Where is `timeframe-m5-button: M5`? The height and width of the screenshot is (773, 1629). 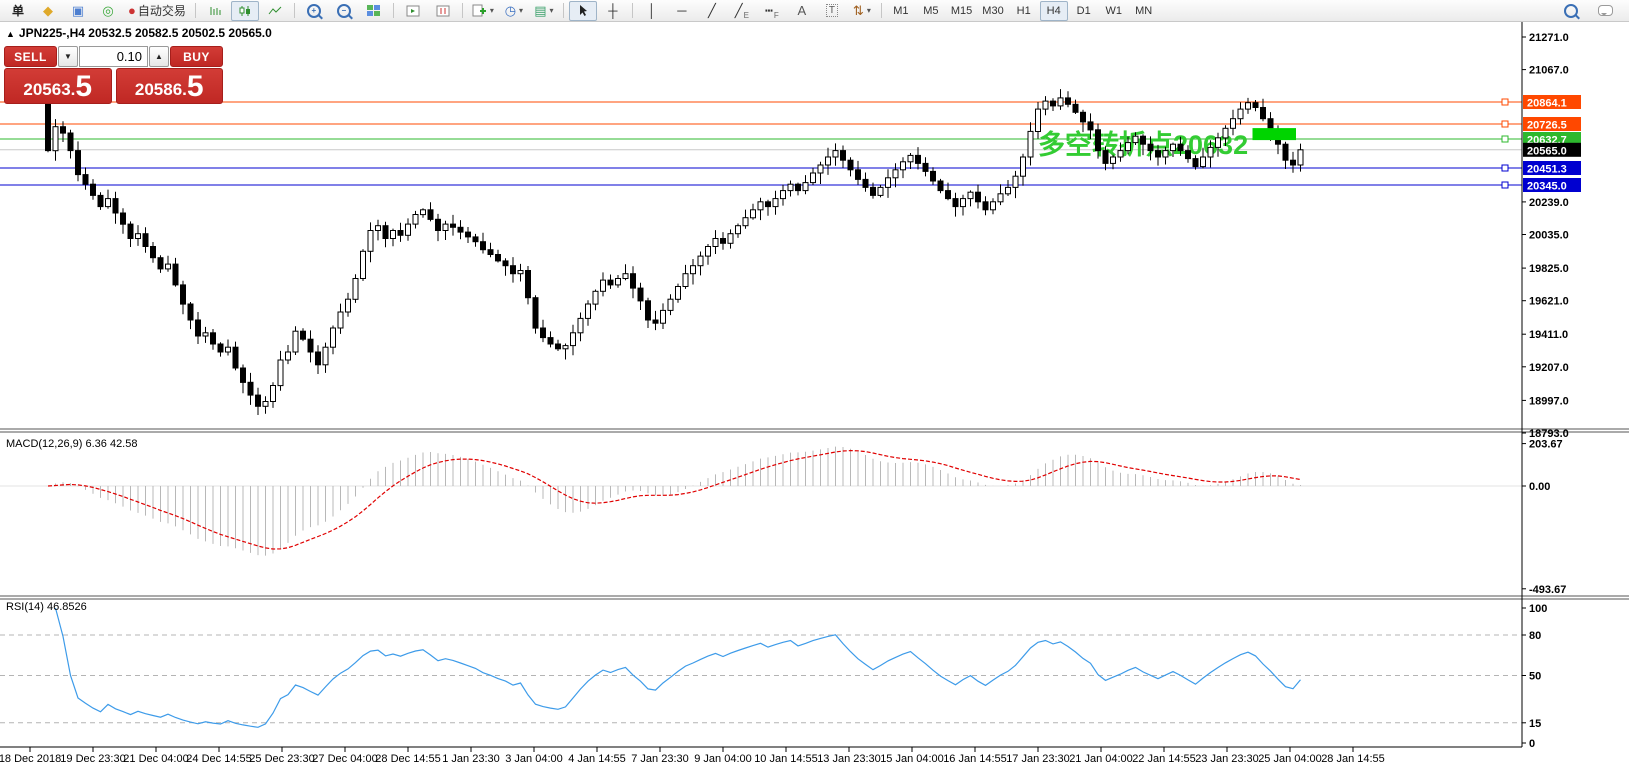
timeframe-m5-button: M5 is located at coordinates (931, 10).